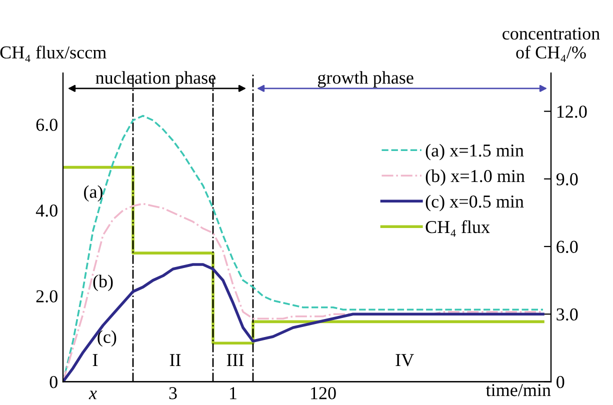  Describe the element at coordinates (156, 79) in the screenshot. I see `annotation: nucleation phase` at that location.